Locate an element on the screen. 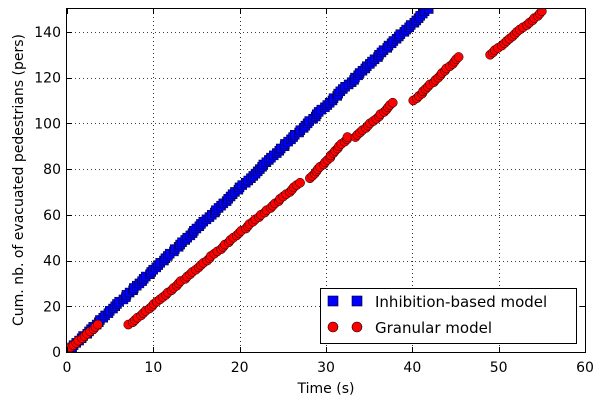 The height and width of the screenshot is (396, 596). x-tick-label: 10 is located at coordinates (153, 368).